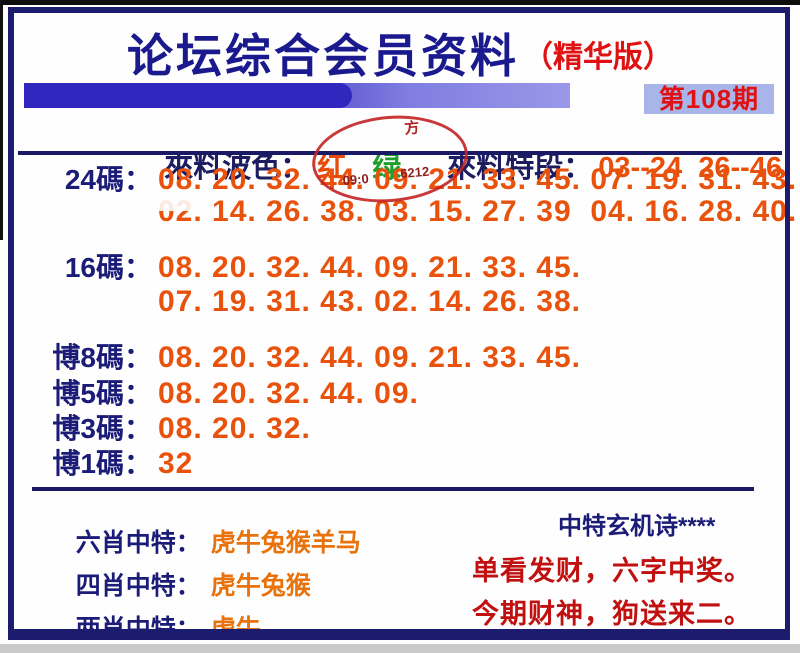  I want to click on poem-line-1: 单看发财，六字中奖。, so click(612, 571).